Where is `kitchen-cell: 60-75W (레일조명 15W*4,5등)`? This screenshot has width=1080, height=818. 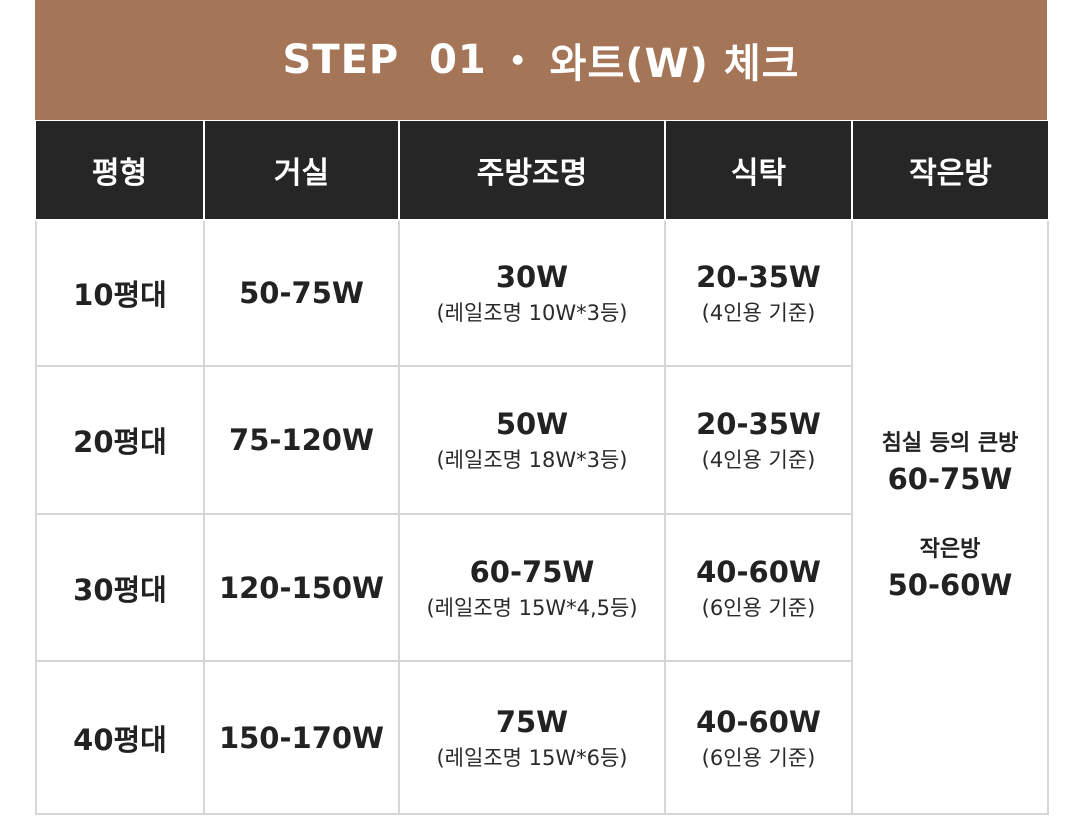 kitchen-cell: 60-75W (레일조명 15W*4,5등) is located at coordinates (532, 587).